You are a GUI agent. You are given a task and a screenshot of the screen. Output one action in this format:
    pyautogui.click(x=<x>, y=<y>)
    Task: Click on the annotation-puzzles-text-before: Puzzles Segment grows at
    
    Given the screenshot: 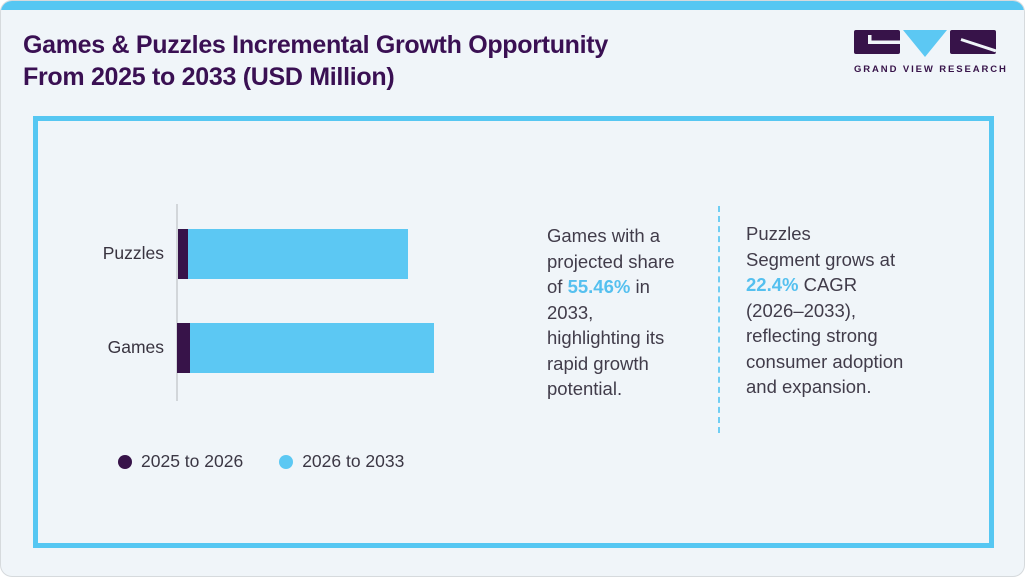 What is the action you would take?
    pyautogui.click(x=821, y=246)
    